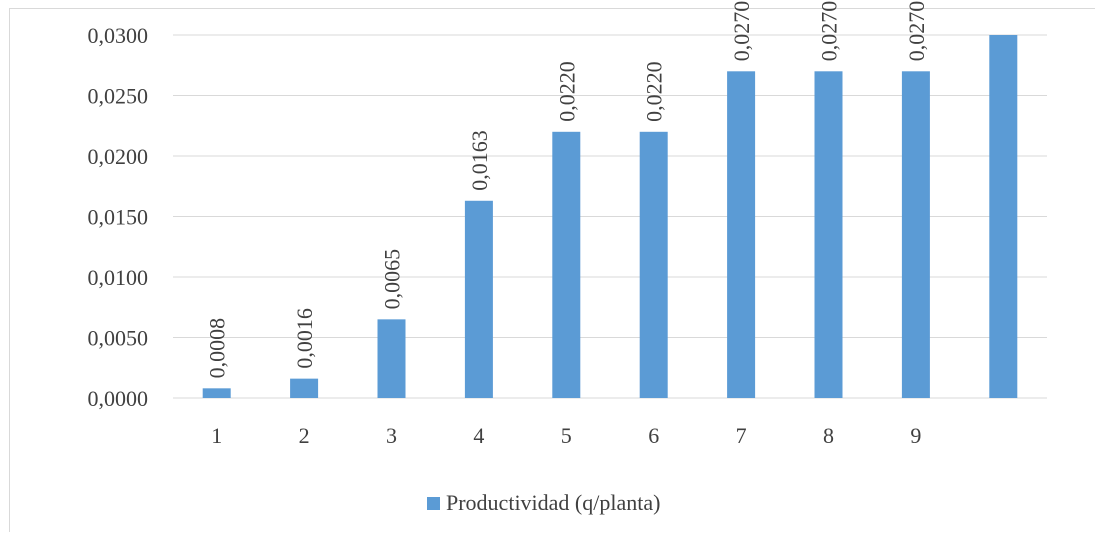 The height and width of the screenshot is (535, 1099). Describe the element at coordinates (304, 338) in the screenshot. I see `data-label: 0,0016` at that location.